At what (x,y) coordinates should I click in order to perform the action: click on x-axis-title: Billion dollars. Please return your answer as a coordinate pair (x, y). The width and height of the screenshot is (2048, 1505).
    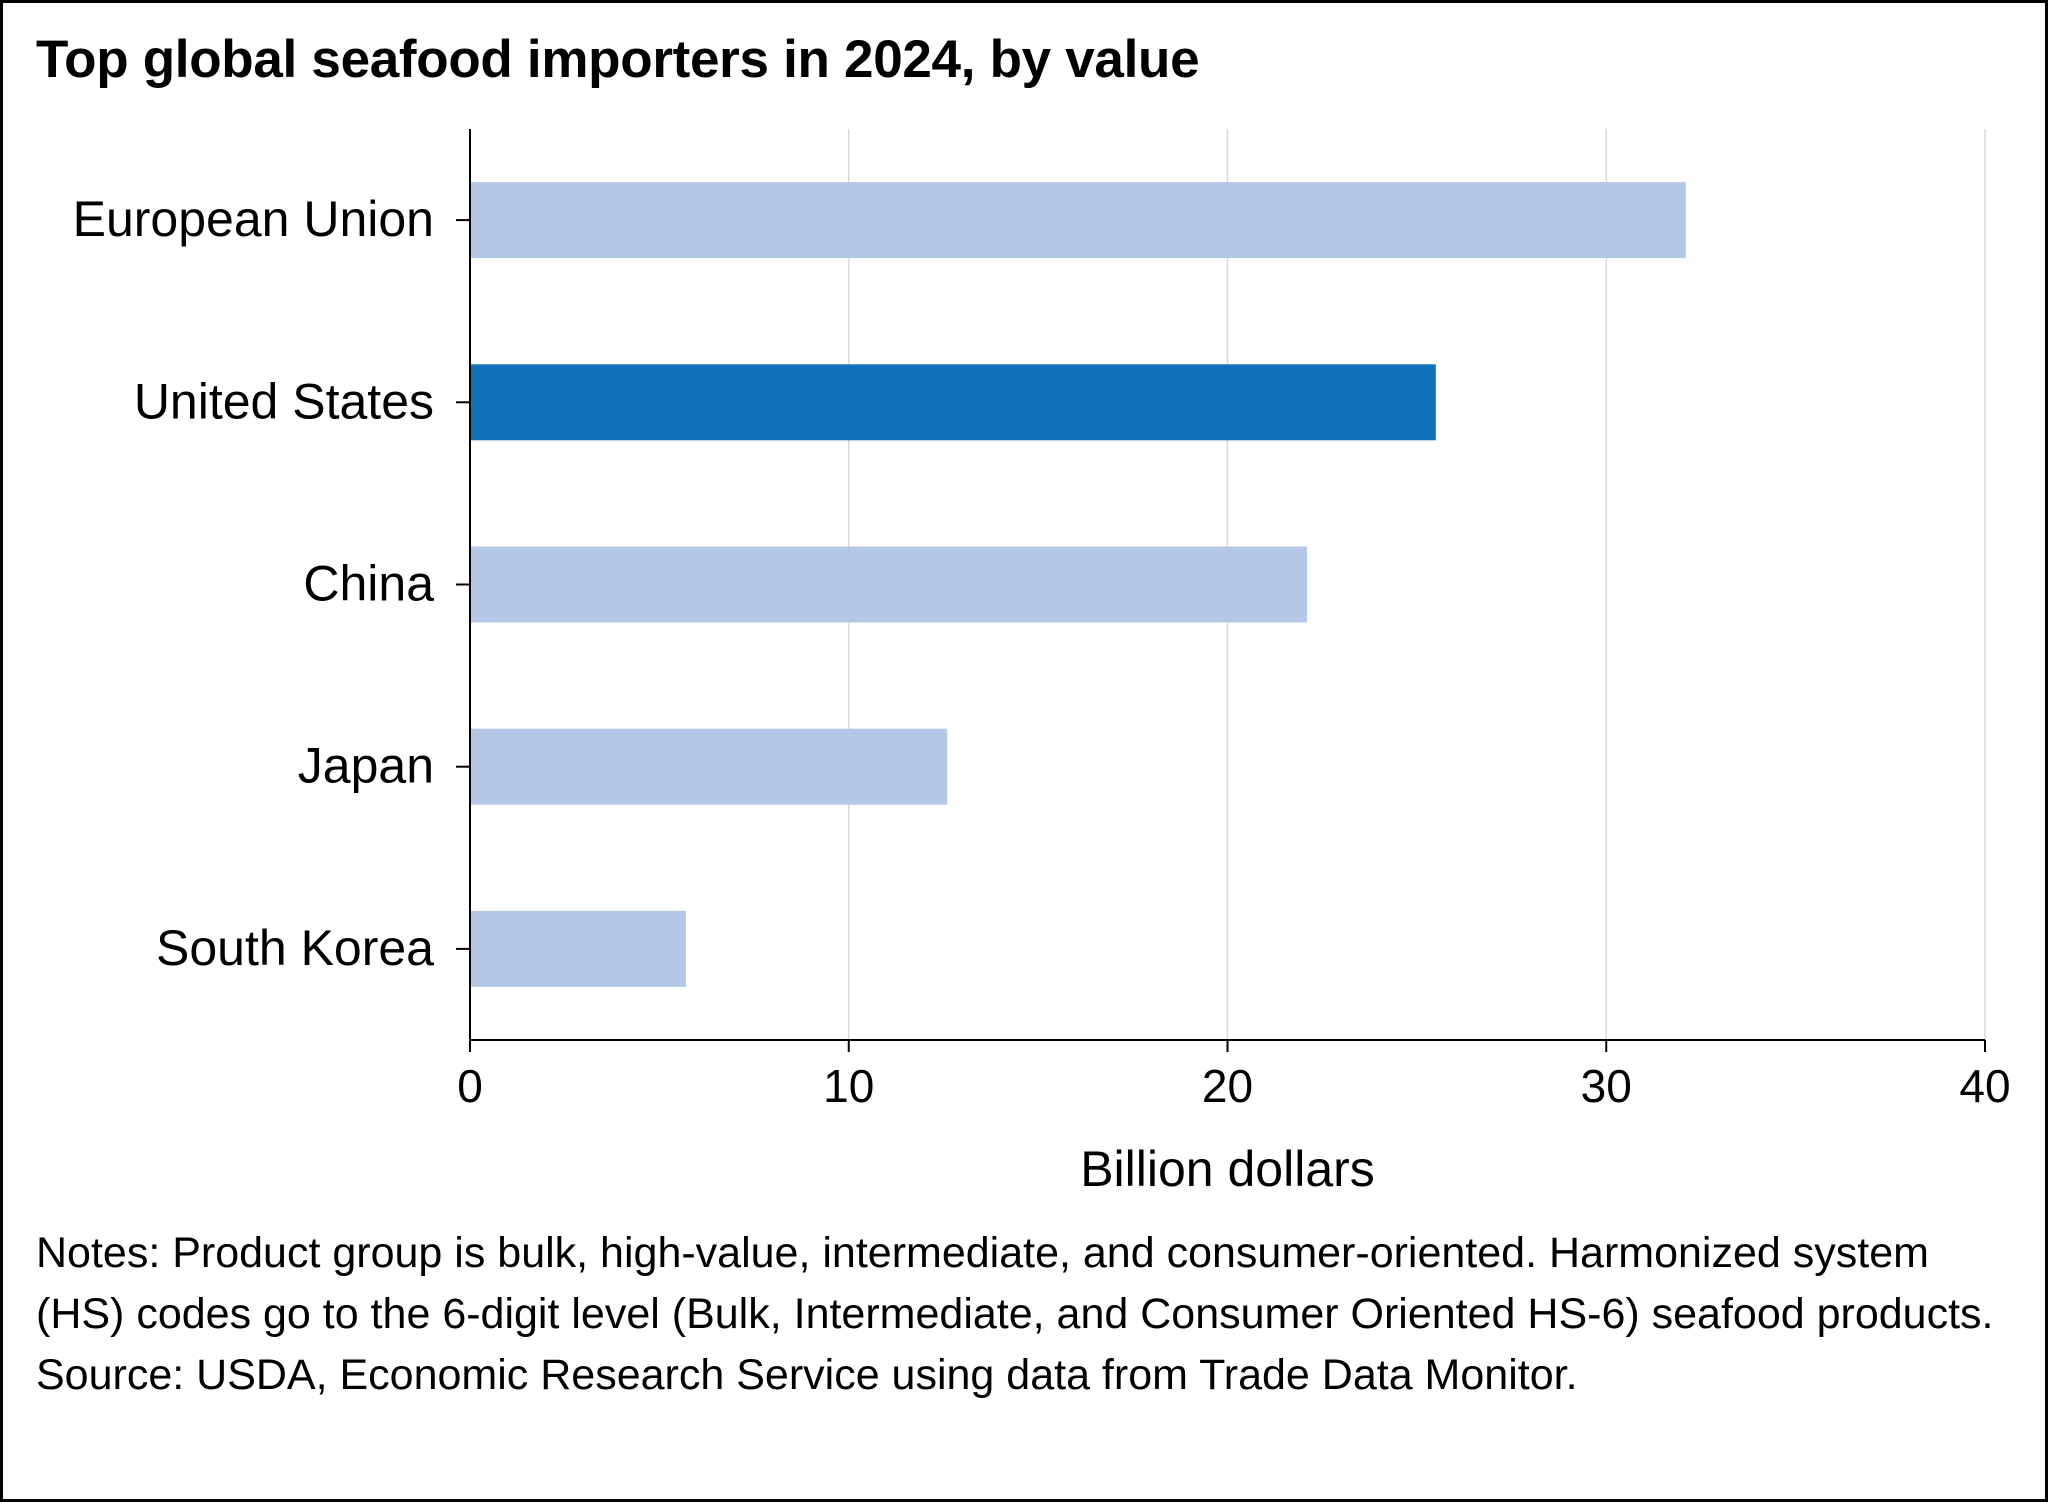
    Looking at the image, I should click on (1227, 1169).